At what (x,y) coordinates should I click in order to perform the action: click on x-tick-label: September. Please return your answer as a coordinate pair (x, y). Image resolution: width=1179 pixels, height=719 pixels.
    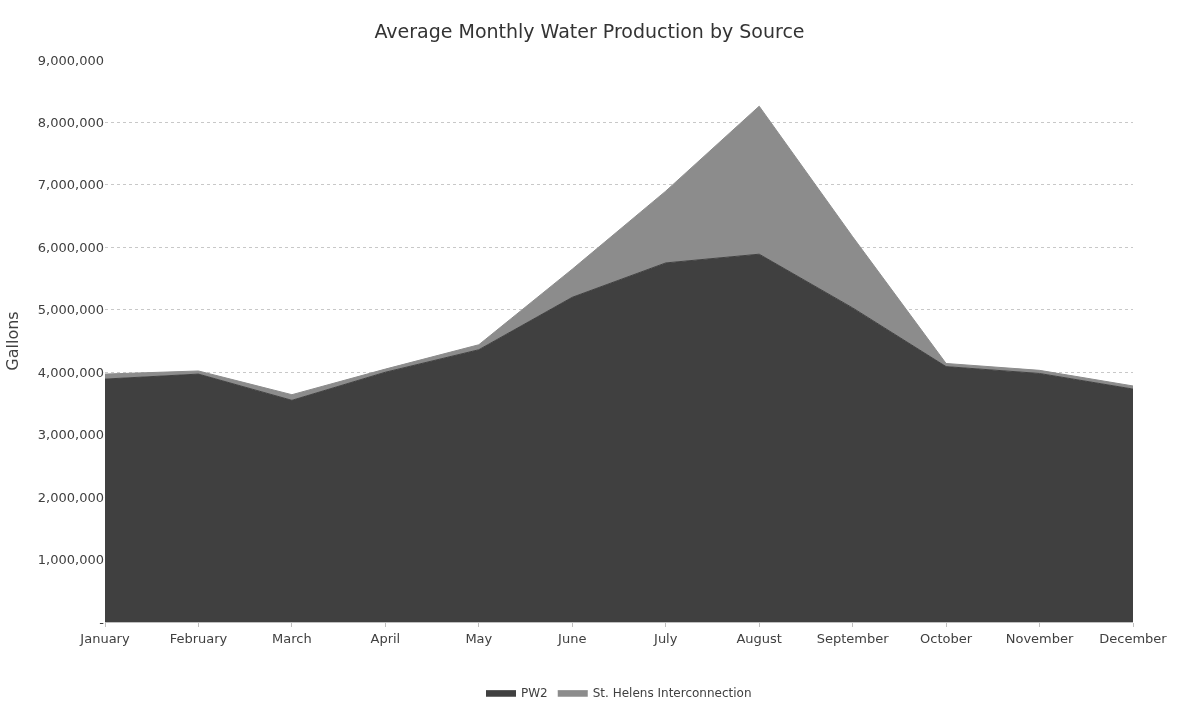
    Looking at the image, I should click on (853, 638).